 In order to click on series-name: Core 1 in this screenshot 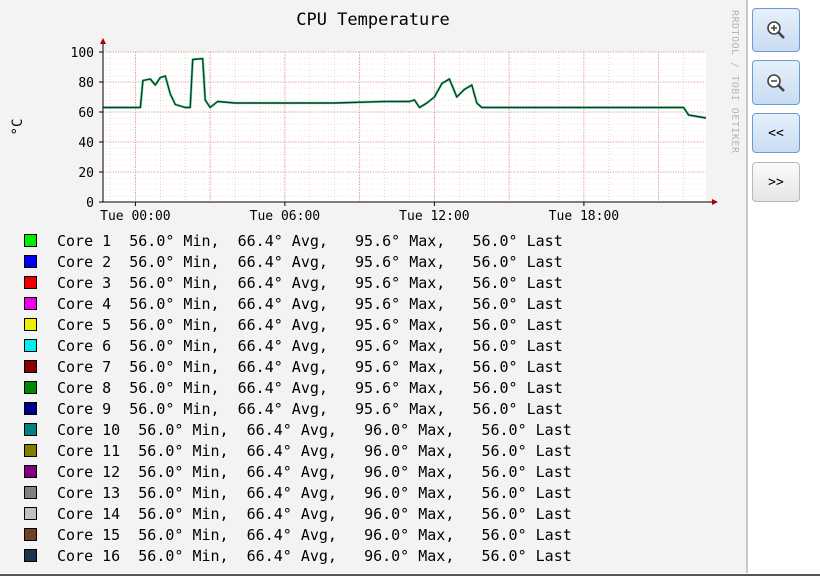, I will do `click(84, 240)`.